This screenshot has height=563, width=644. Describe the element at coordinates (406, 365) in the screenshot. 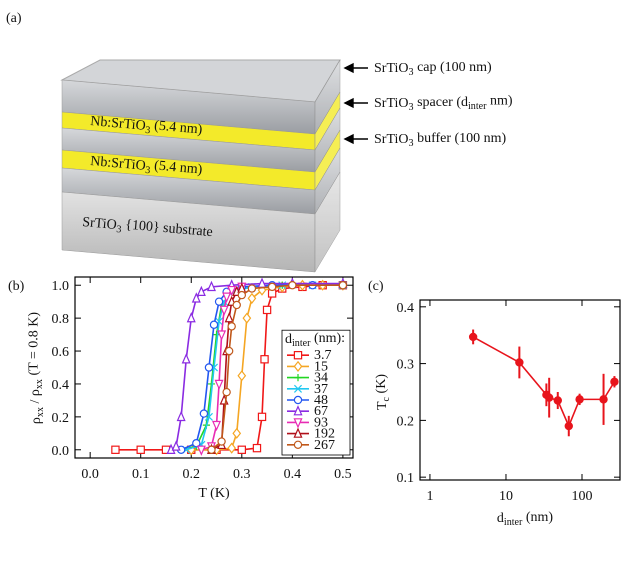

I see `y-tick-label: 0.3` at that location.